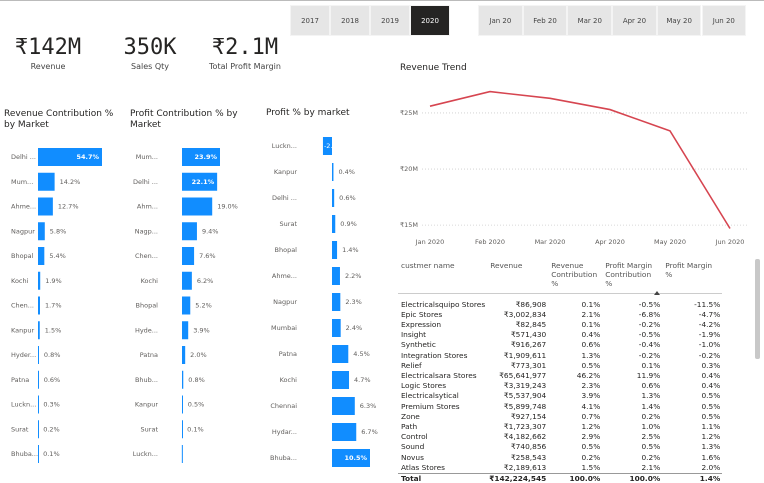  I want to click on kpi-label: Sales Qty, so click(149, 66).